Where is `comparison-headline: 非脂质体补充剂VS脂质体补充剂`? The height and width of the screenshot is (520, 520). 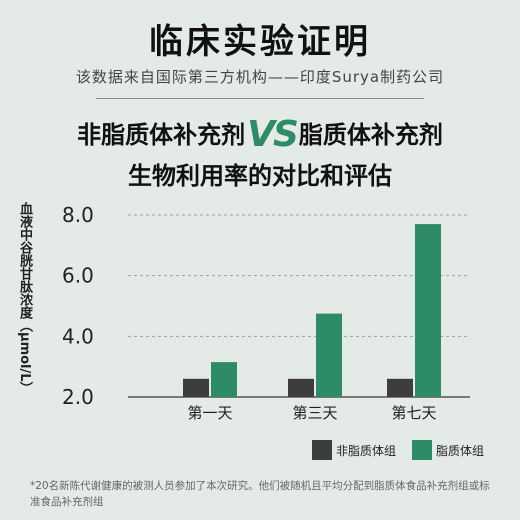
comparison-headline: 非脂质体补充剂VS脂质体补充剂 is located at coordinates (260, 134).